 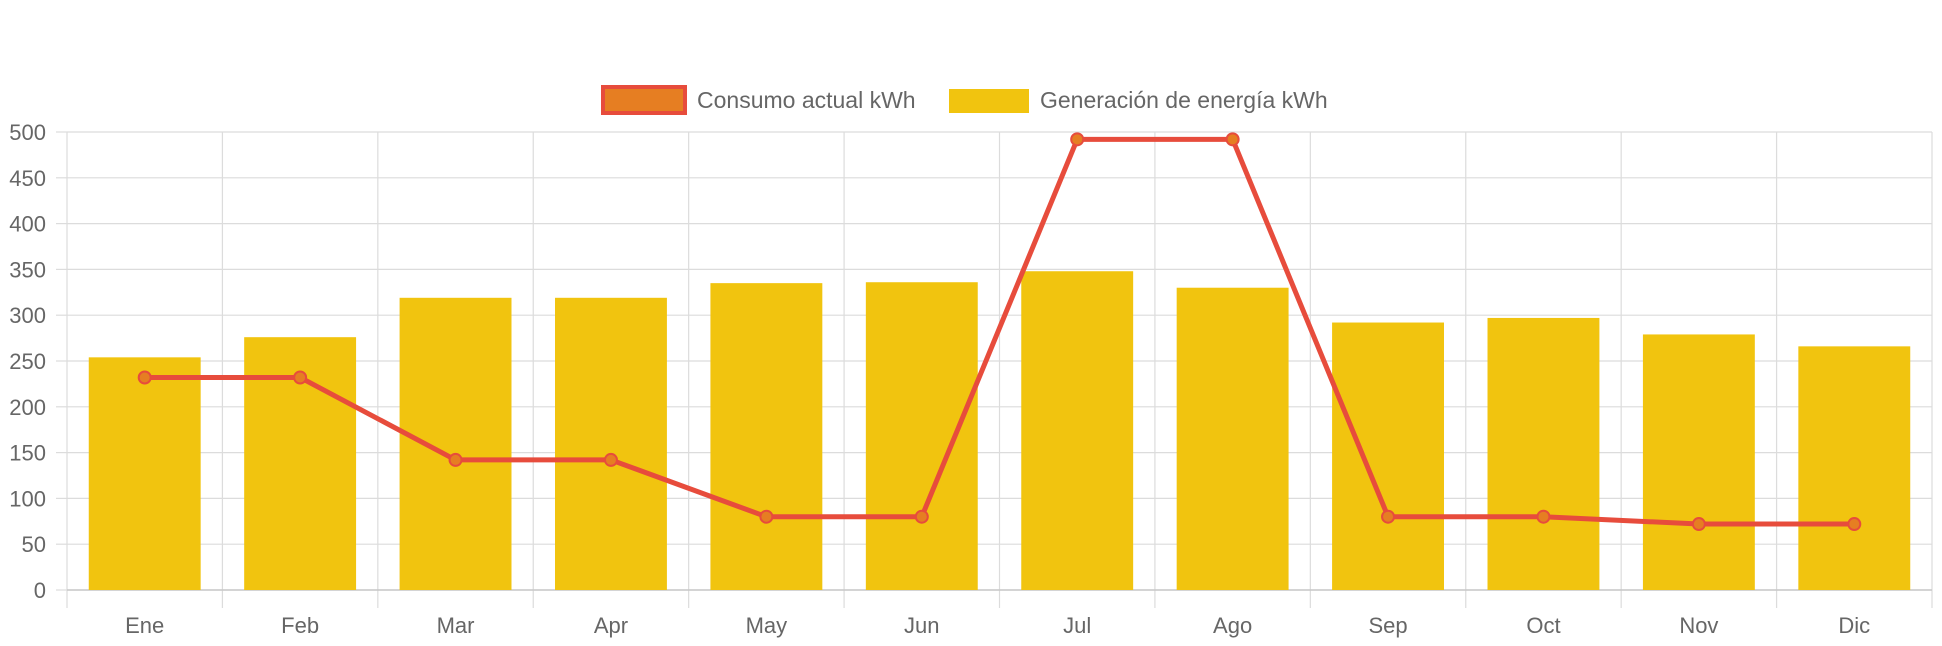 What do you see at coordinates (997, 625) in the screenshot?
I see `x-axis-ticks: Ene Feb Mar Apr May Jun Jul Ago Sep Oct Nov Dic` at bounding box center [997, 625].